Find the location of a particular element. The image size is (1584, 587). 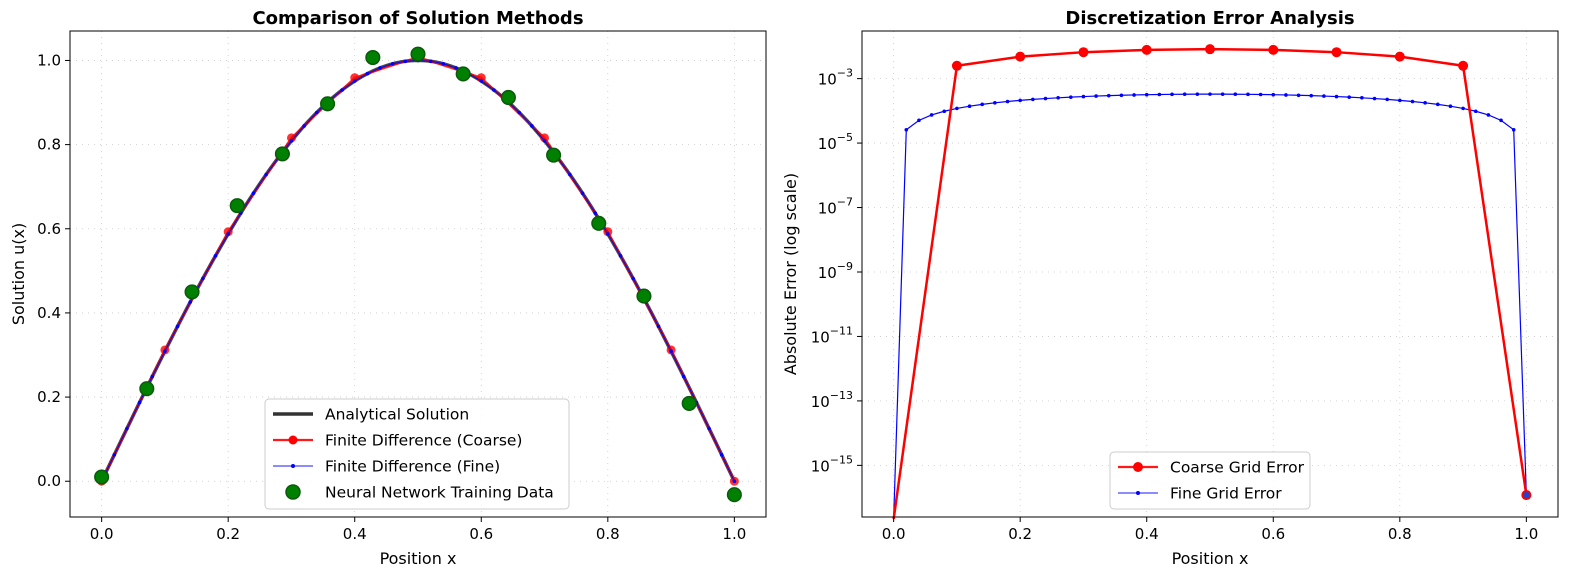

y-tick-label: 10⁻⁵ is located at coordinates (835, 142).